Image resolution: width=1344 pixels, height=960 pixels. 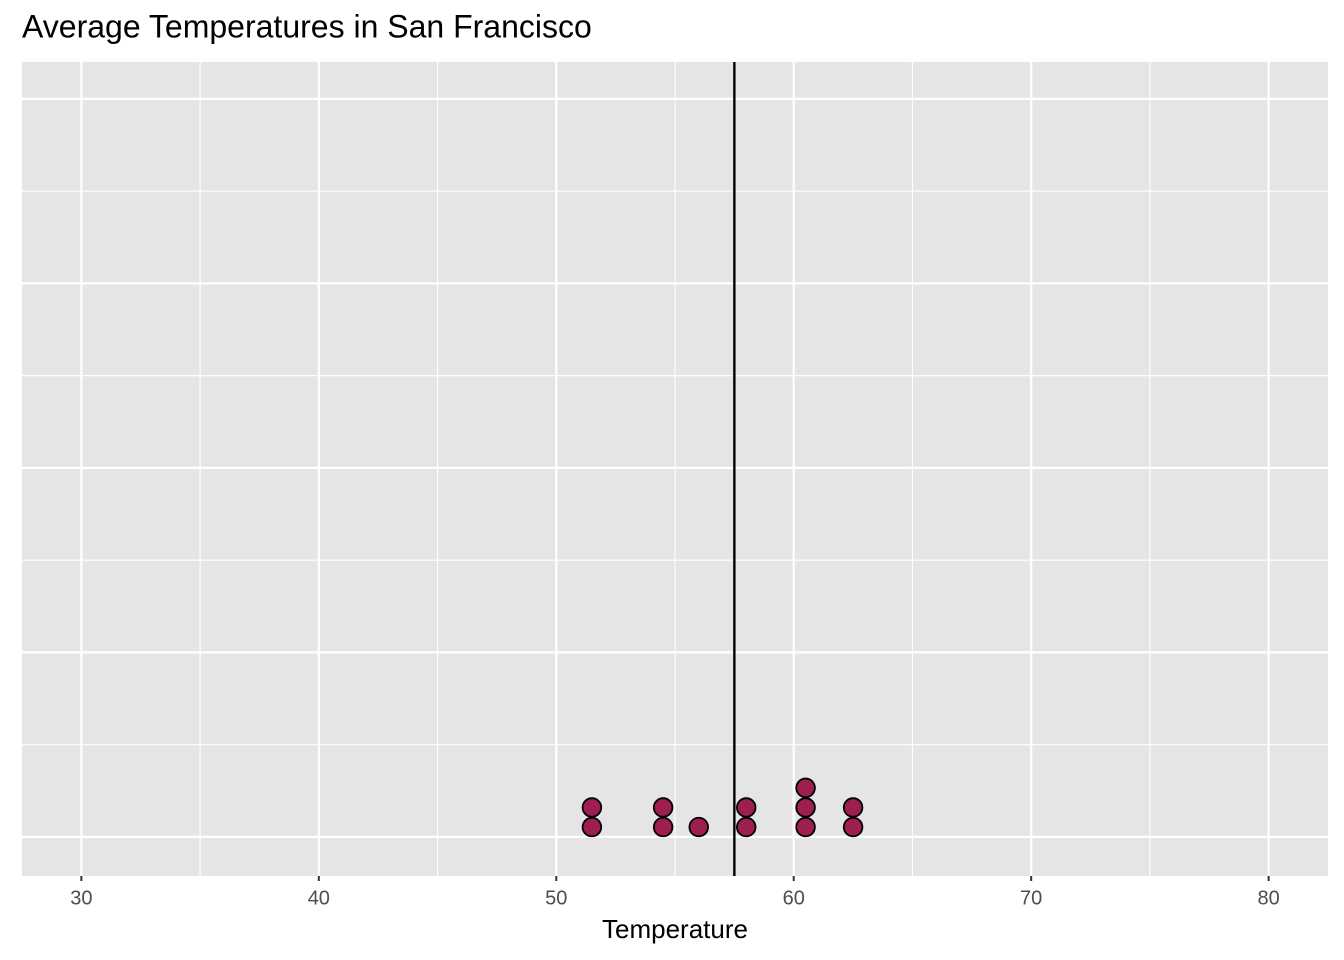 I want to click on x-tick-label: 80, so click(x=1269, y=898).